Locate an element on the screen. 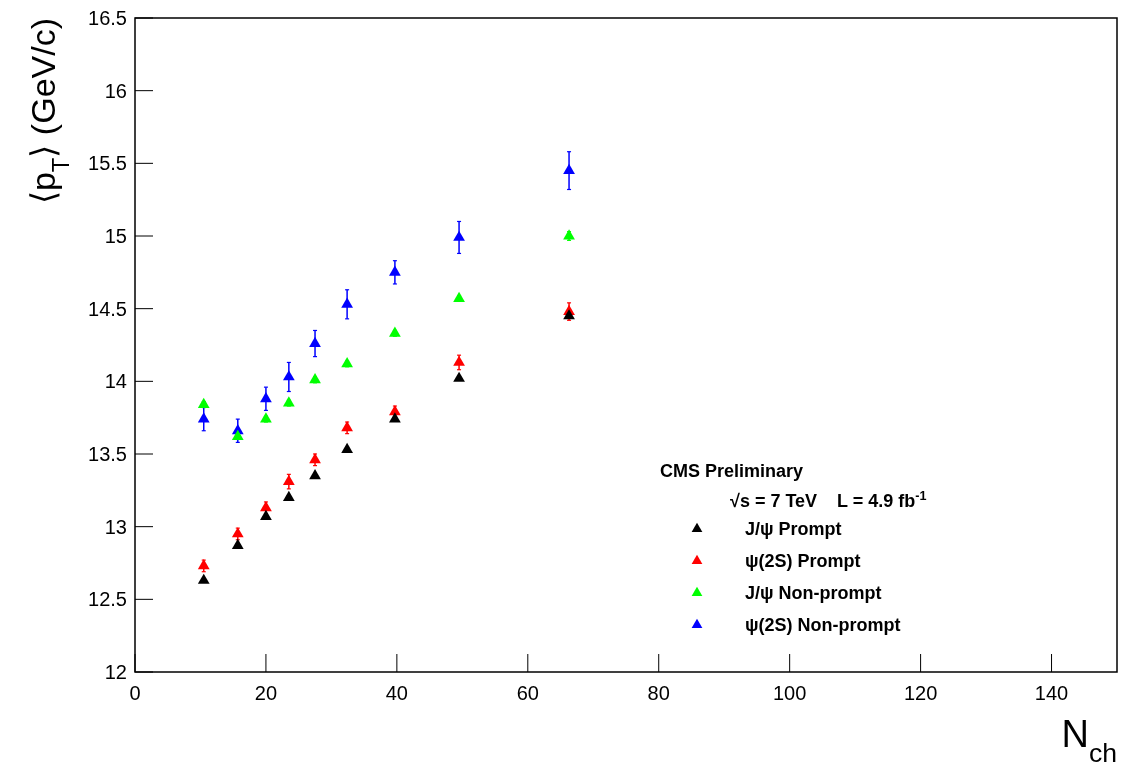 Image resolution: width=1135 pixels, height=769 pixels. x-axis-title: N$_{ch}$ is located at coordinates (1089, 740).